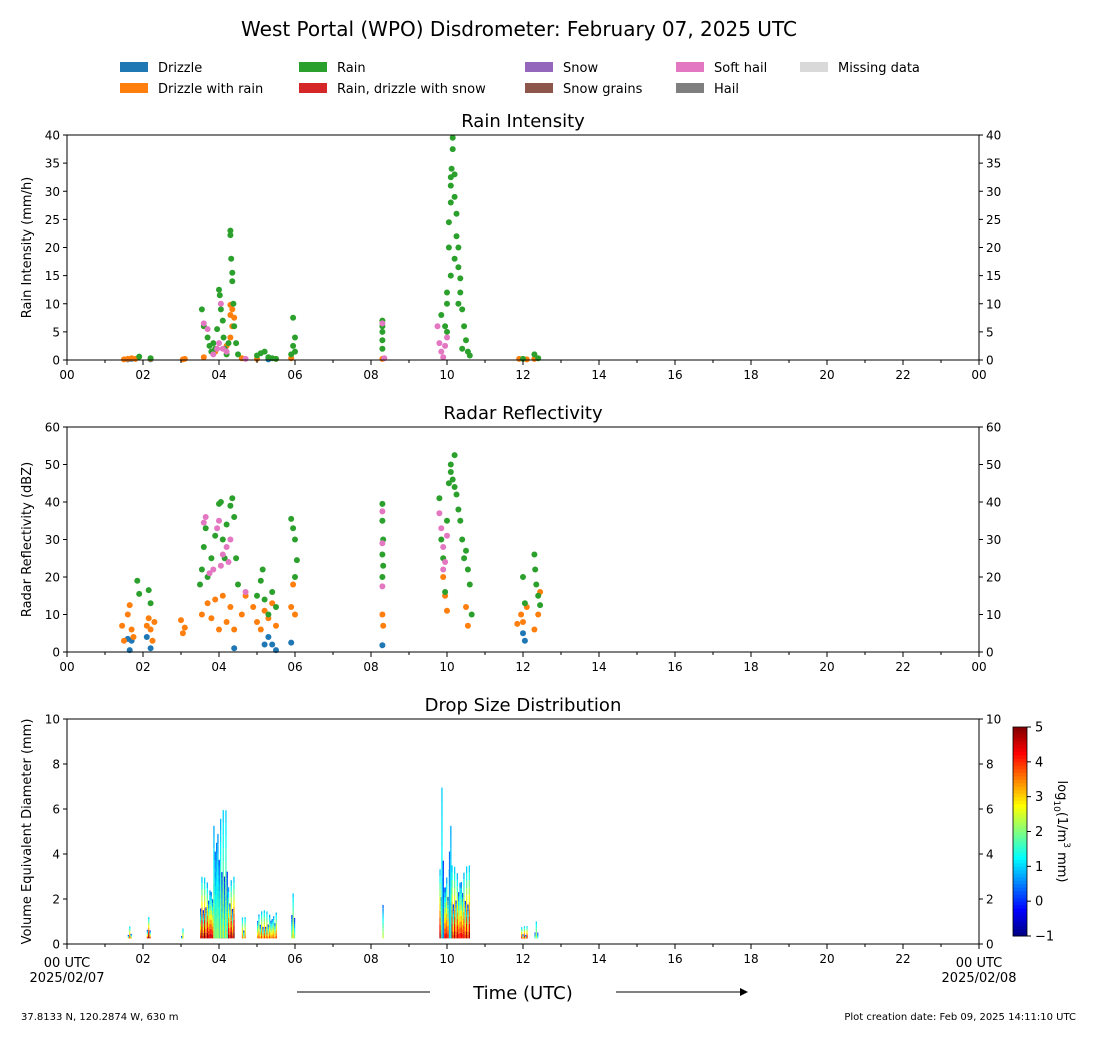  I want to click on y-tick-label-right: 60, so click(993, 428).